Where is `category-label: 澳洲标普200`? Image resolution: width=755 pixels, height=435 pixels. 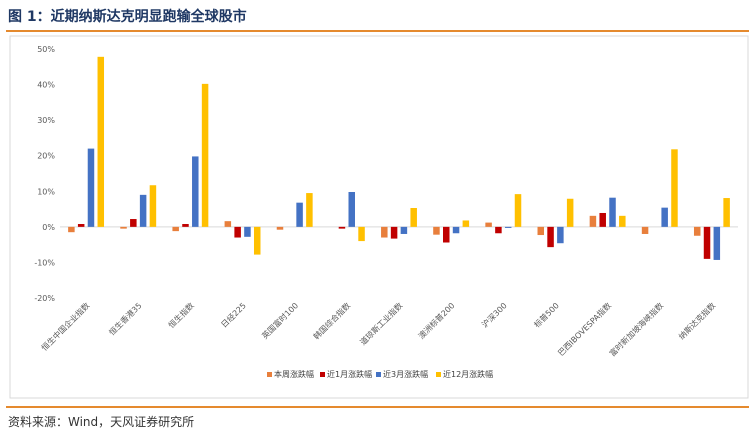
category-label: 澳洲标普200 is located at coordinates (436, 320).